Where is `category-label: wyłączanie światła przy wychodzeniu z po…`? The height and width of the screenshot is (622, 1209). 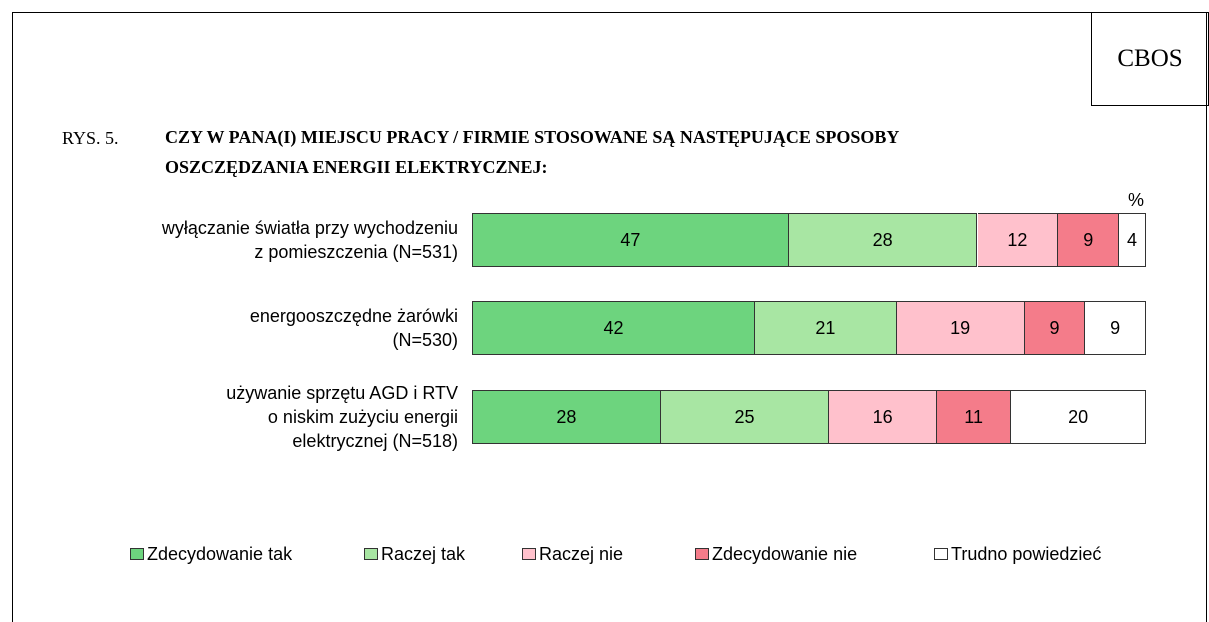
category-label: wyłączanie światła przy wychodzeniu z po… is located at coordinates (309, 240).